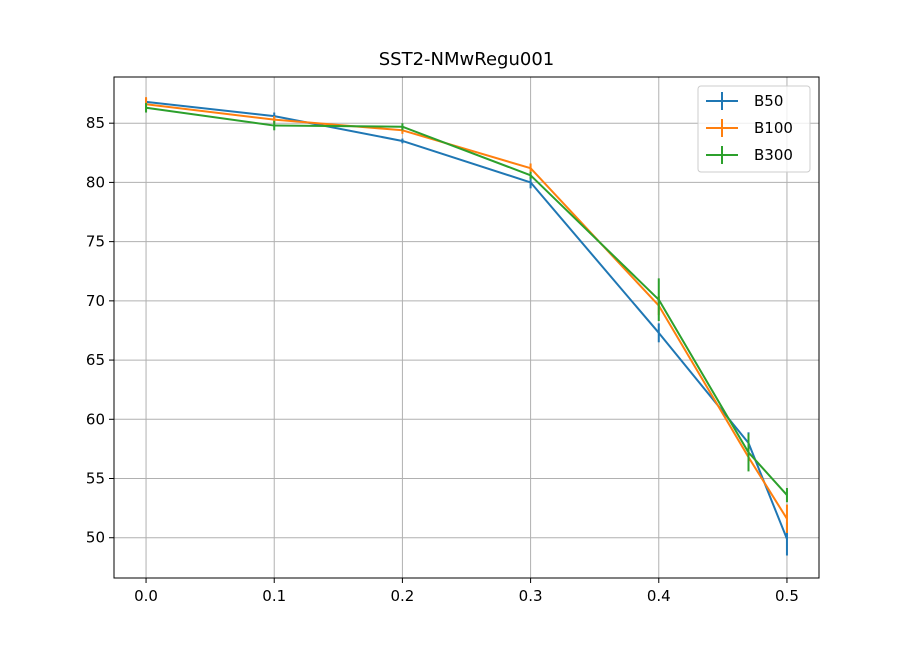  What do you see at coordinates (402, 596) in the screenshot?
I see `x-tick-label: 0.2` at bounding box center [402, 596].